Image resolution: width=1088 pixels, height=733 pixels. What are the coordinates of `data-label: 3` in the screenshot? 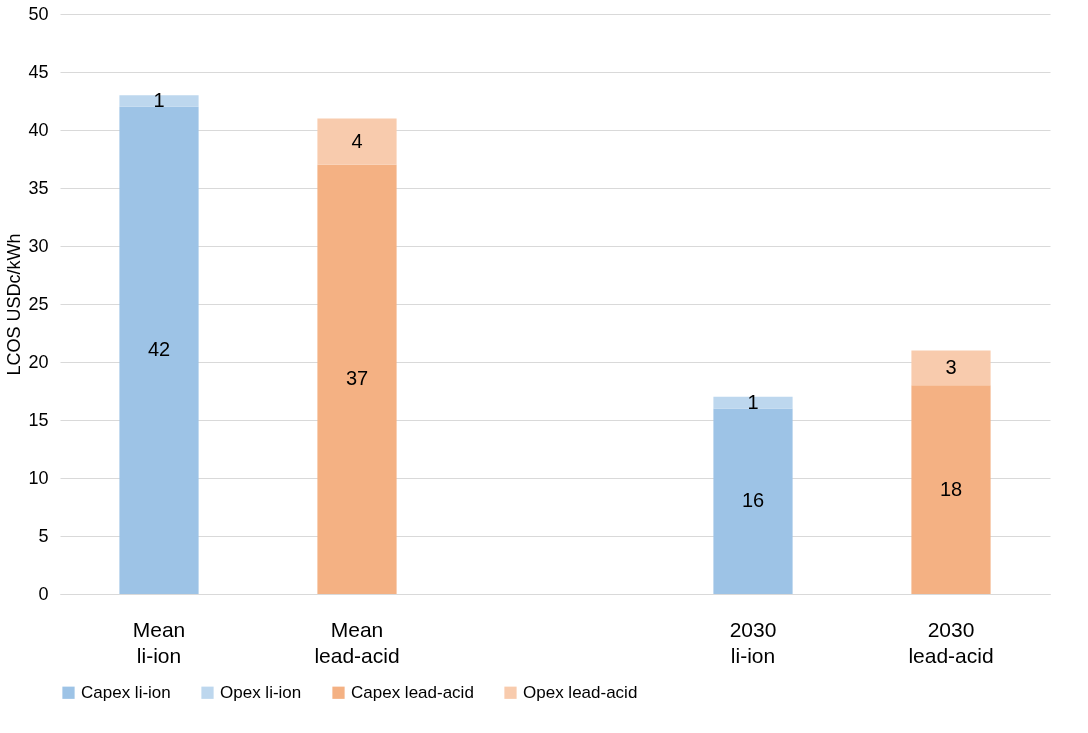 It's located at (951, 366).